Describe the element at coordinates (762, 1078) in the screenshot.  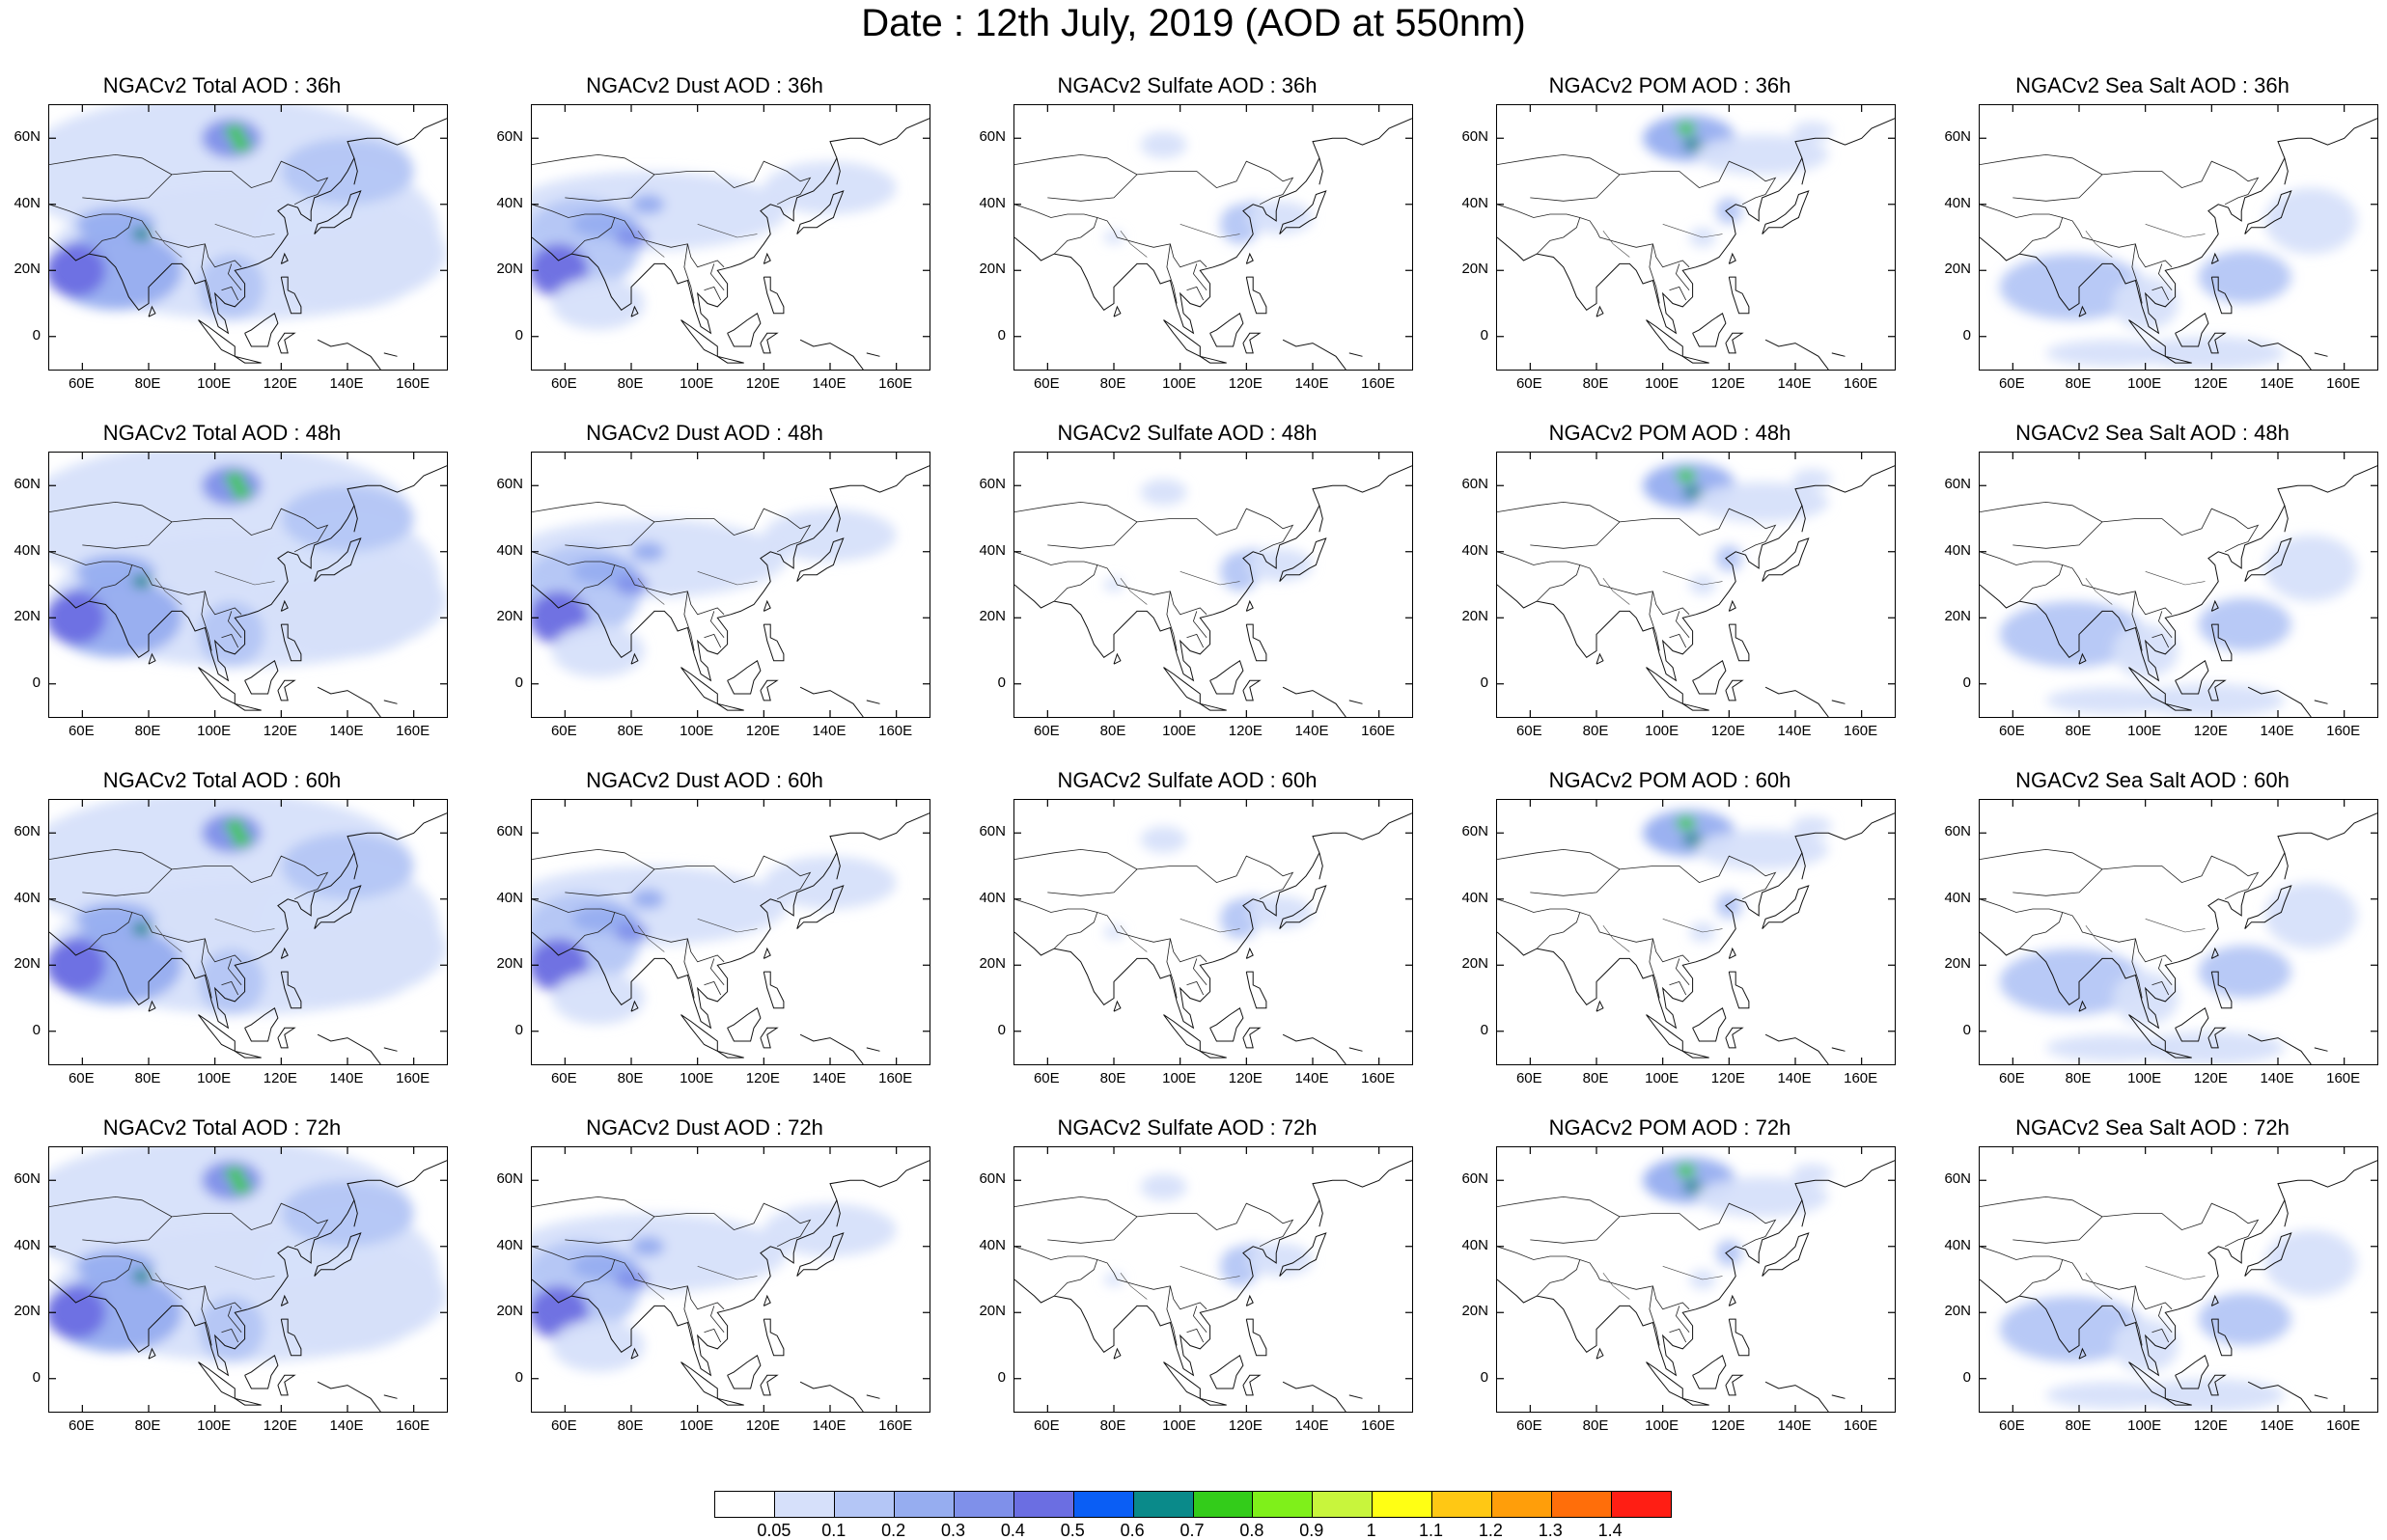
I see `lon-tick-label: 120E` at that location.